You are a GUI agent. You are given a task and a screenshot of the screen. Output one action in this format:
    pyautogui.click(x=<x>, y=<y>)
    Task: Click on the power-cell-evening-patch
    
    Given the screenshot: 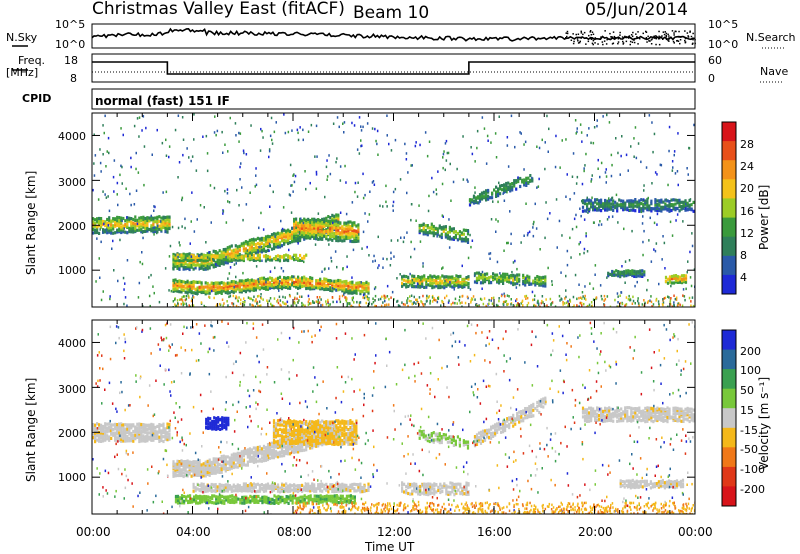 What is the action you would take?
    pyautogui.click(x=682, y=283)
    